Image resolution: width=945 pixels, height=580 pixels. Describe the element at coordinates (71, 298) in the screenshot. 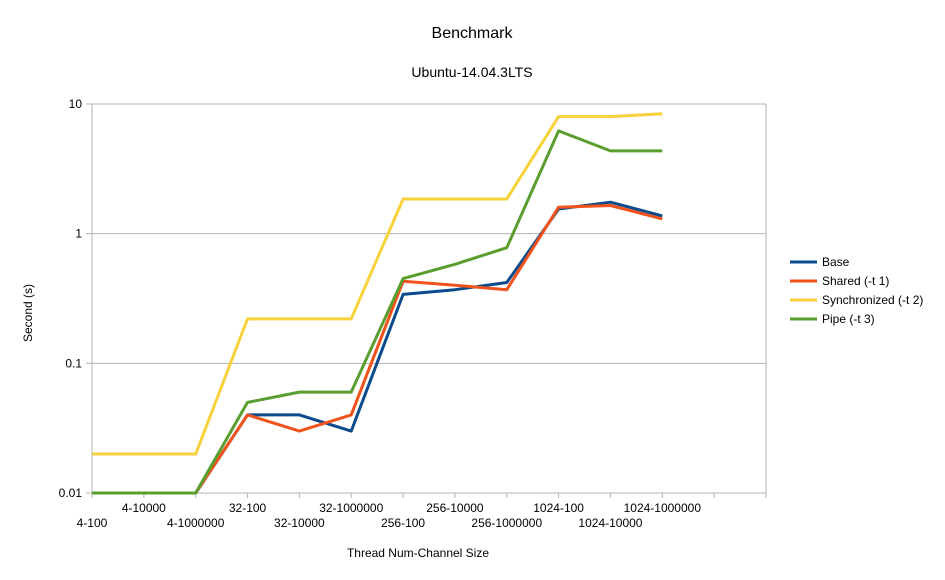

I see `y-tick-labels: 0.01 0.1 1 10` at that location.